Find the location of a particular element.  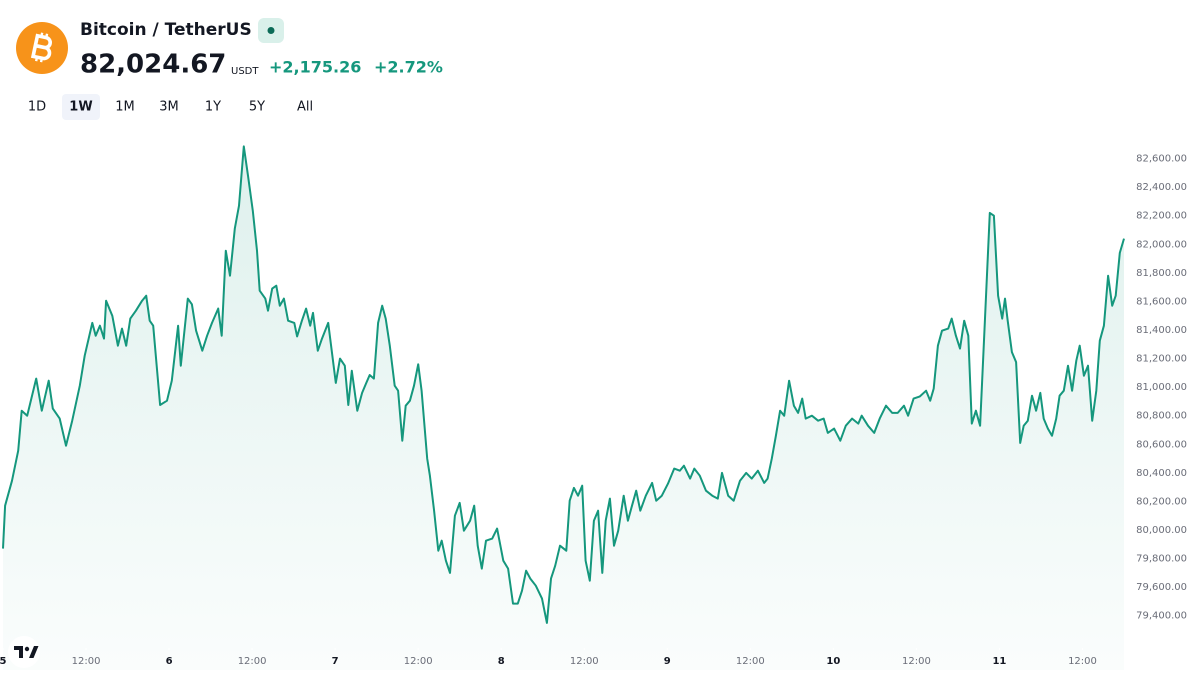

y-tick-label: 81,600.00 is located at coordinates (1161, 301).